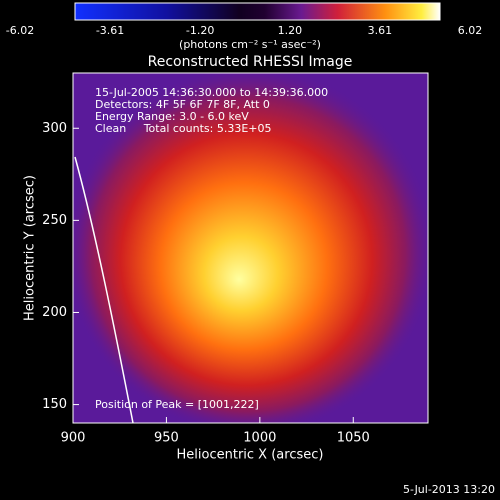 The width and height of the screenshot is (500, 500). What do you see at coordinates (250, 62) in the screenshot?
I see `chart-title: Reconstructed RHESSI Image` at bounding box center [250, 62].